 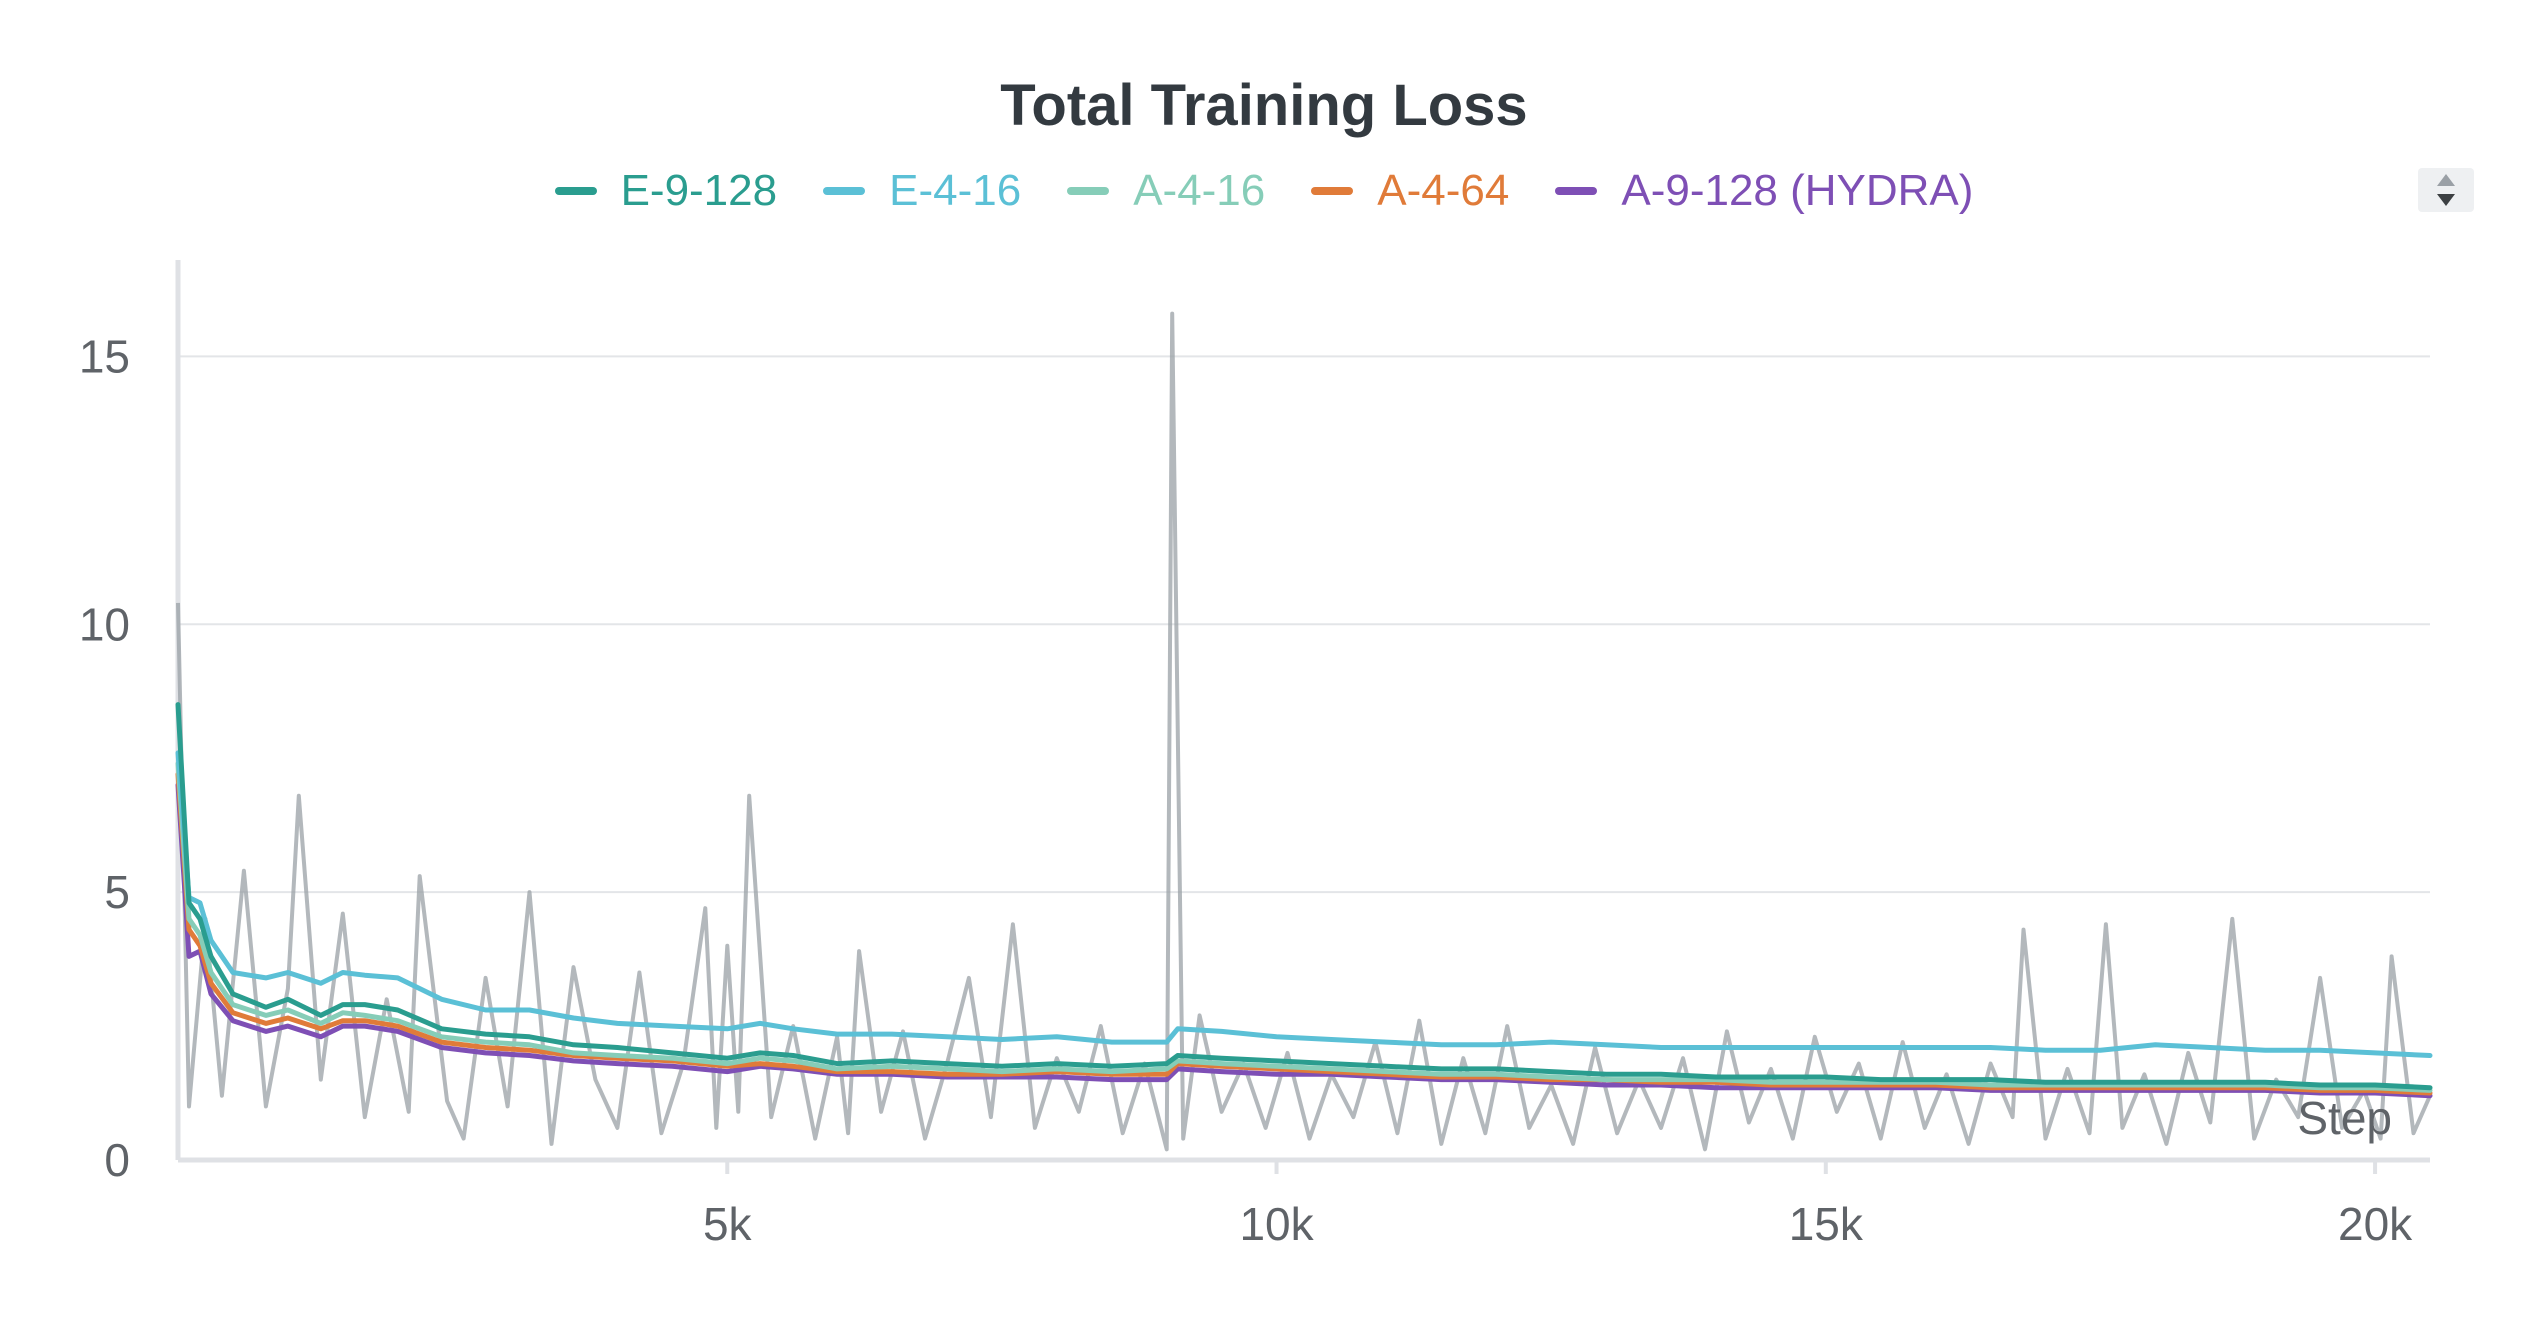 What do you see at coordinates (1797, 190) in the screenshot?
I see `legend-label: A-9-128 (HYDRA)` at bounding box center [1797, 190].